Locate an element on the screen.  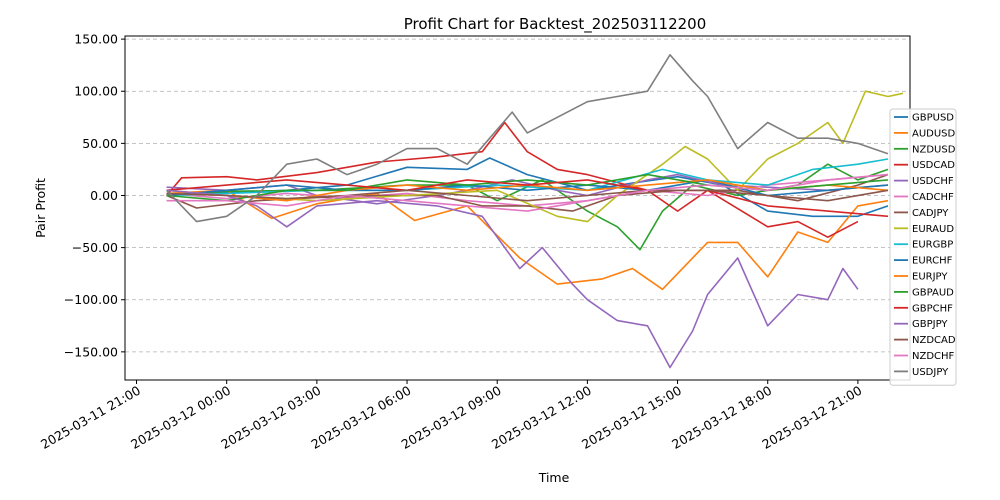
legend-label: GBPJPY is located at coordinates (930, 324).